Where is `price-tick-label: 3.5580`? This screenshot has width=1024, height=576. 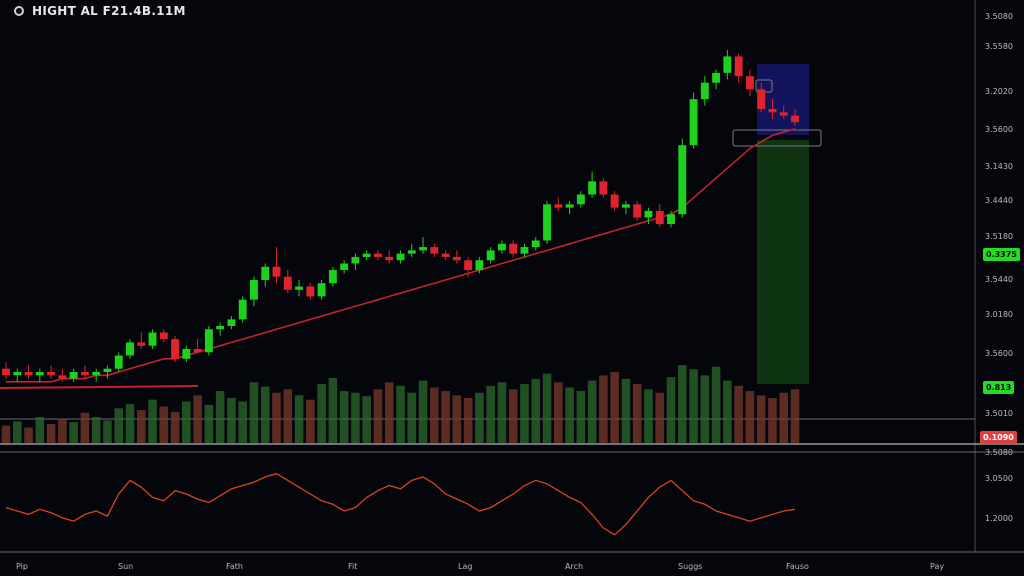
price-tick-label: 3.5580 is located at coordinates (999, 46).